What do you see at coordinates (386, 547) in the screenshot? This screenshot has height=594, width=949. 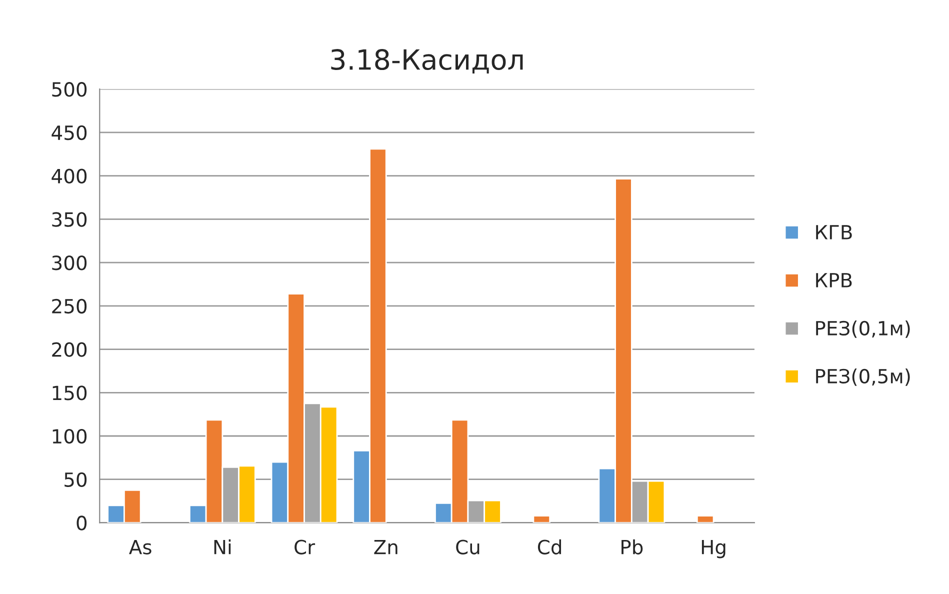 I see `x-tick-label: Zn` at bounding box center [386, 547].